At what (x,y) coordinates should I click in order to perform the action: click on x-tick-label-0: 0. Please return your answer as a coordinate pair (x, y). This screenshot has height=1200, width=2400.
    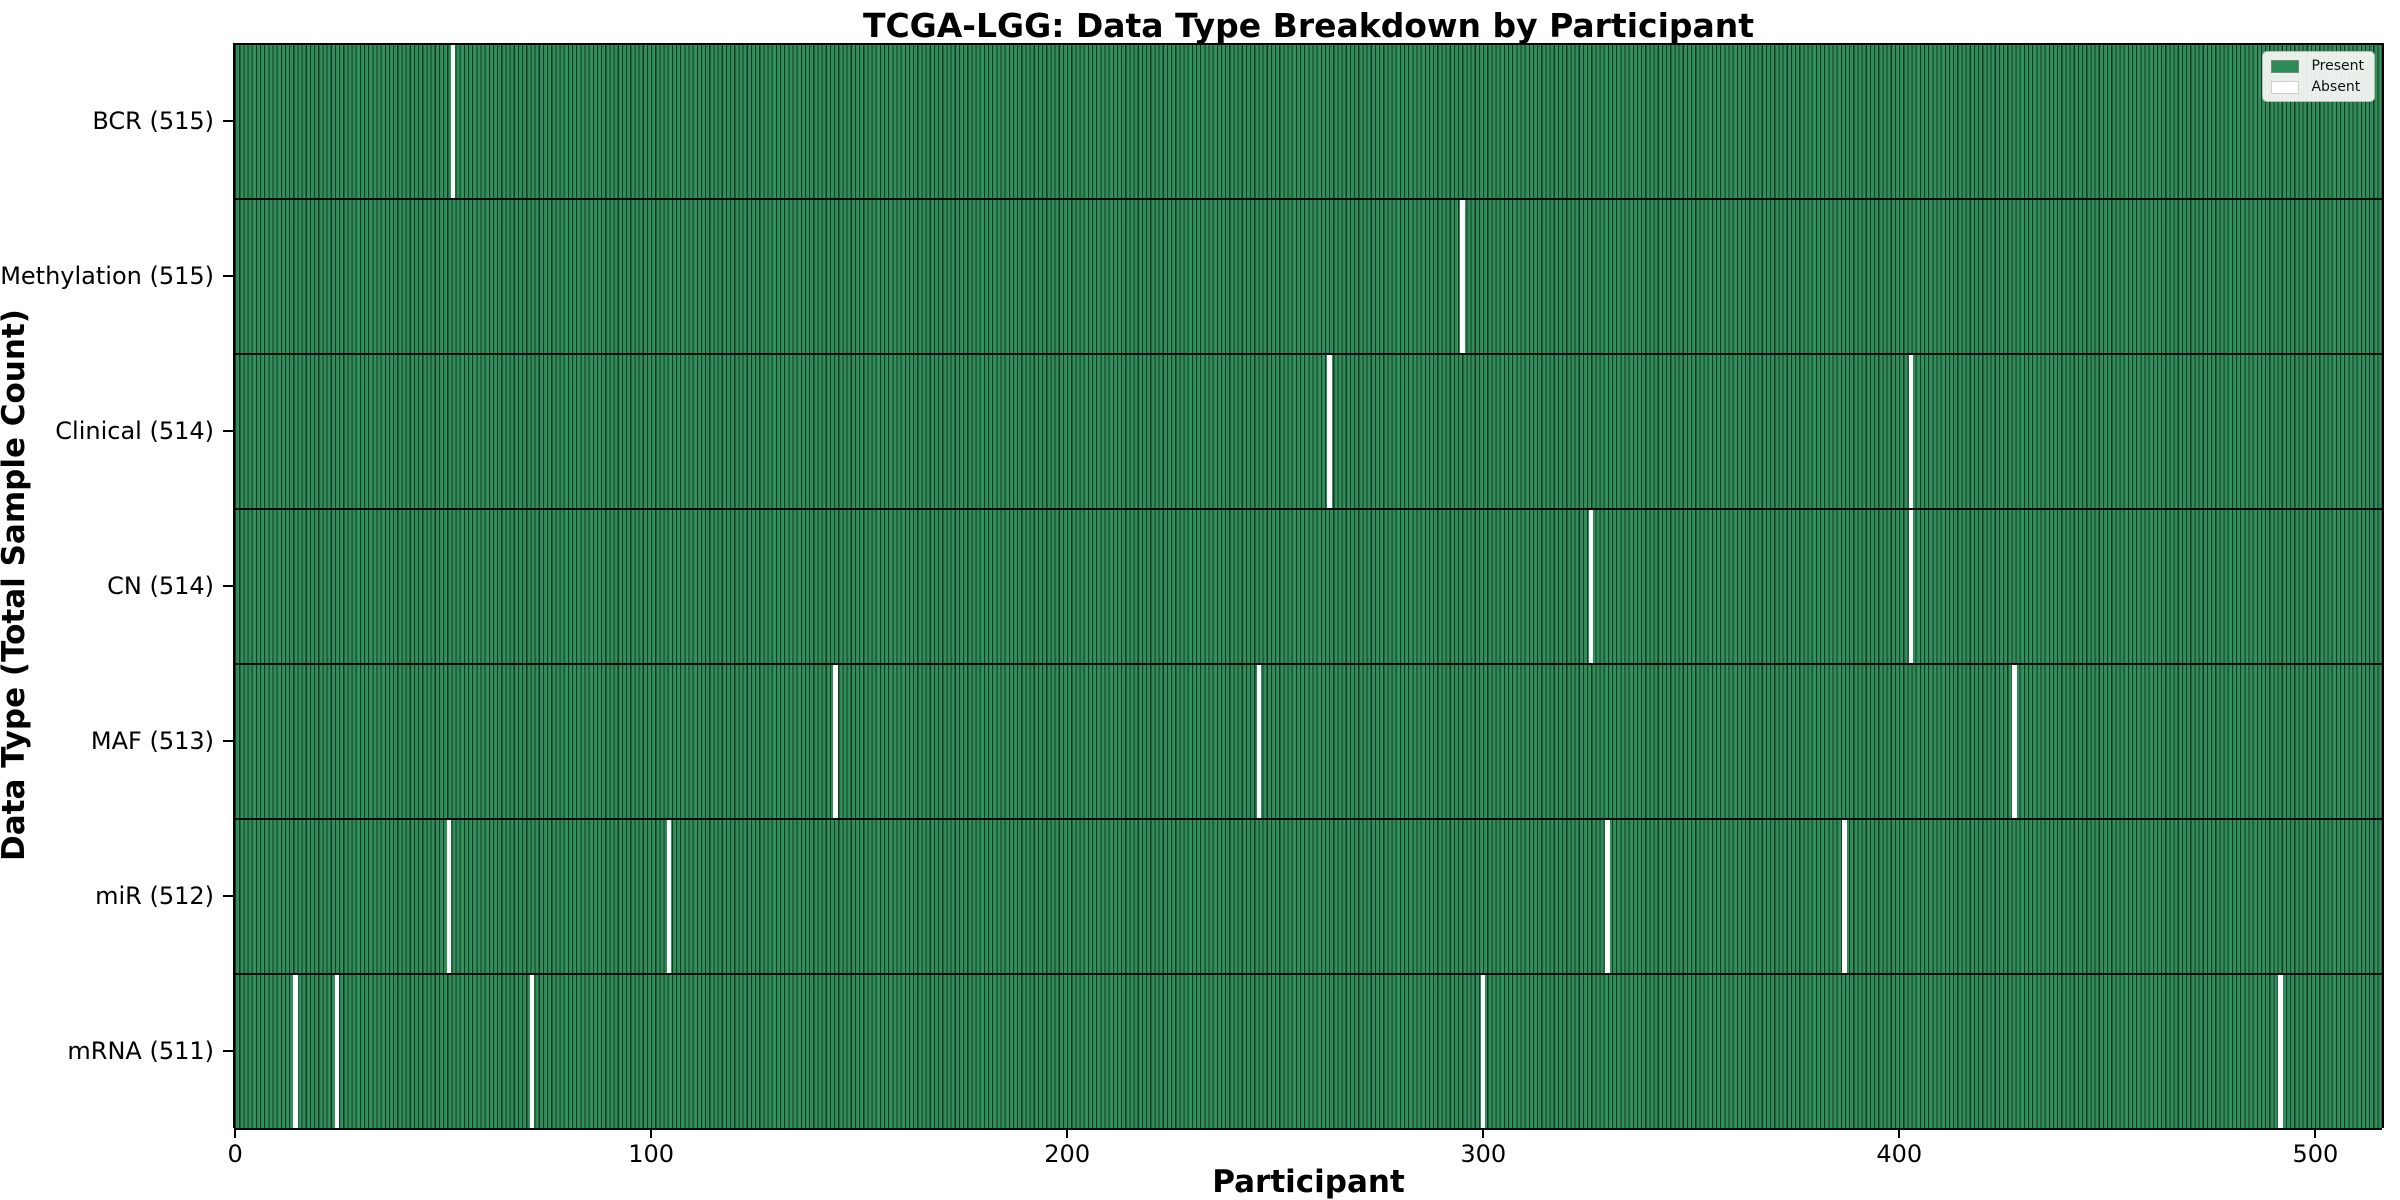
    Looking at the image, I should click on (235, 1154).